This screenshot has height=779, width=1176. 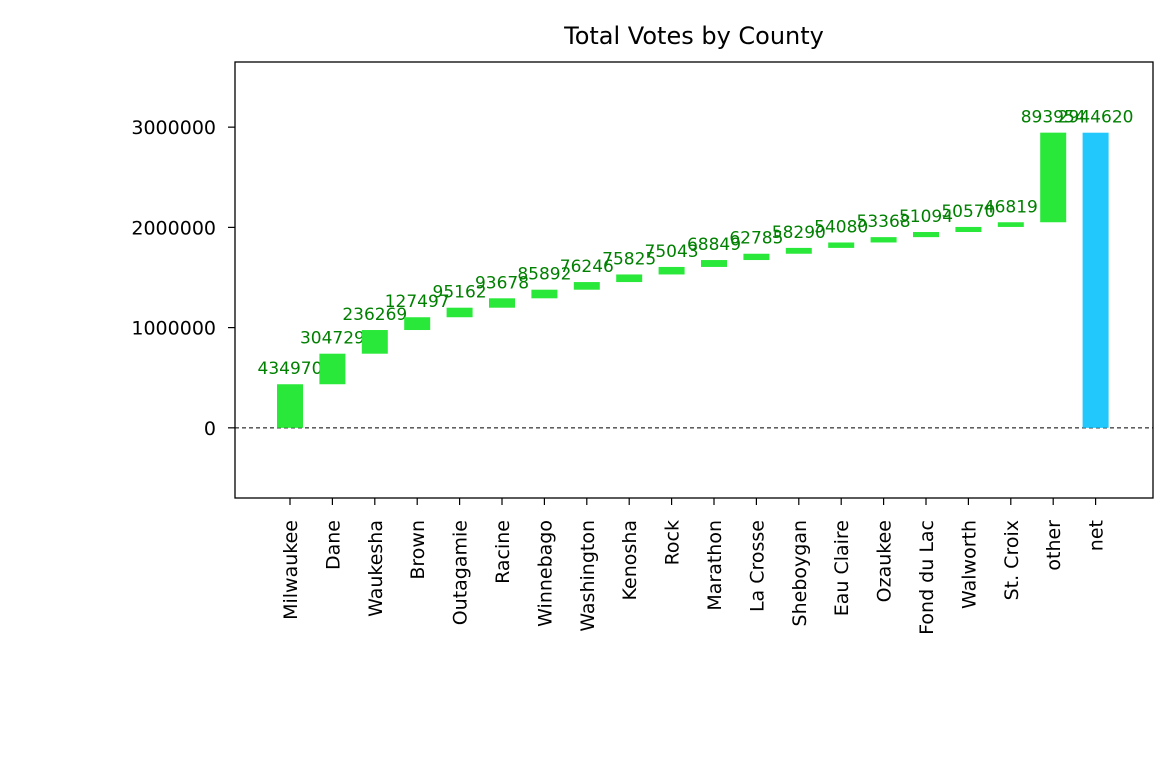 What do you see at coordinates (693, 36) in the screenshot?
I see `chart-title: Total Votes by County` at bounding box center [693, 36].